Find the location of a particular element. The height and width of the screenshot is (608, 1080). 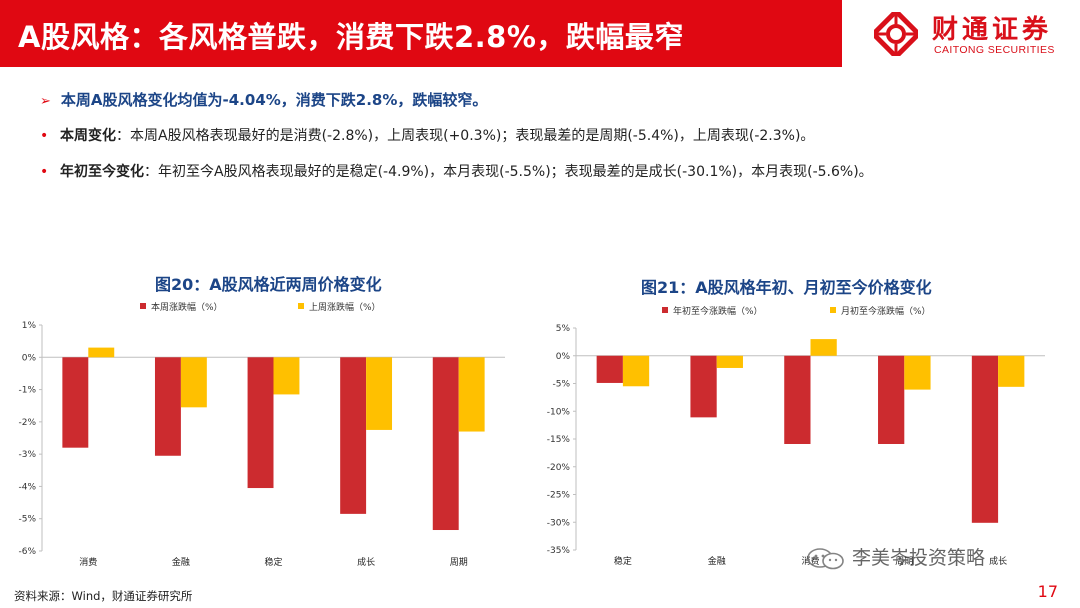

y-tick-label: 5% is located at coordinates (563, 329).